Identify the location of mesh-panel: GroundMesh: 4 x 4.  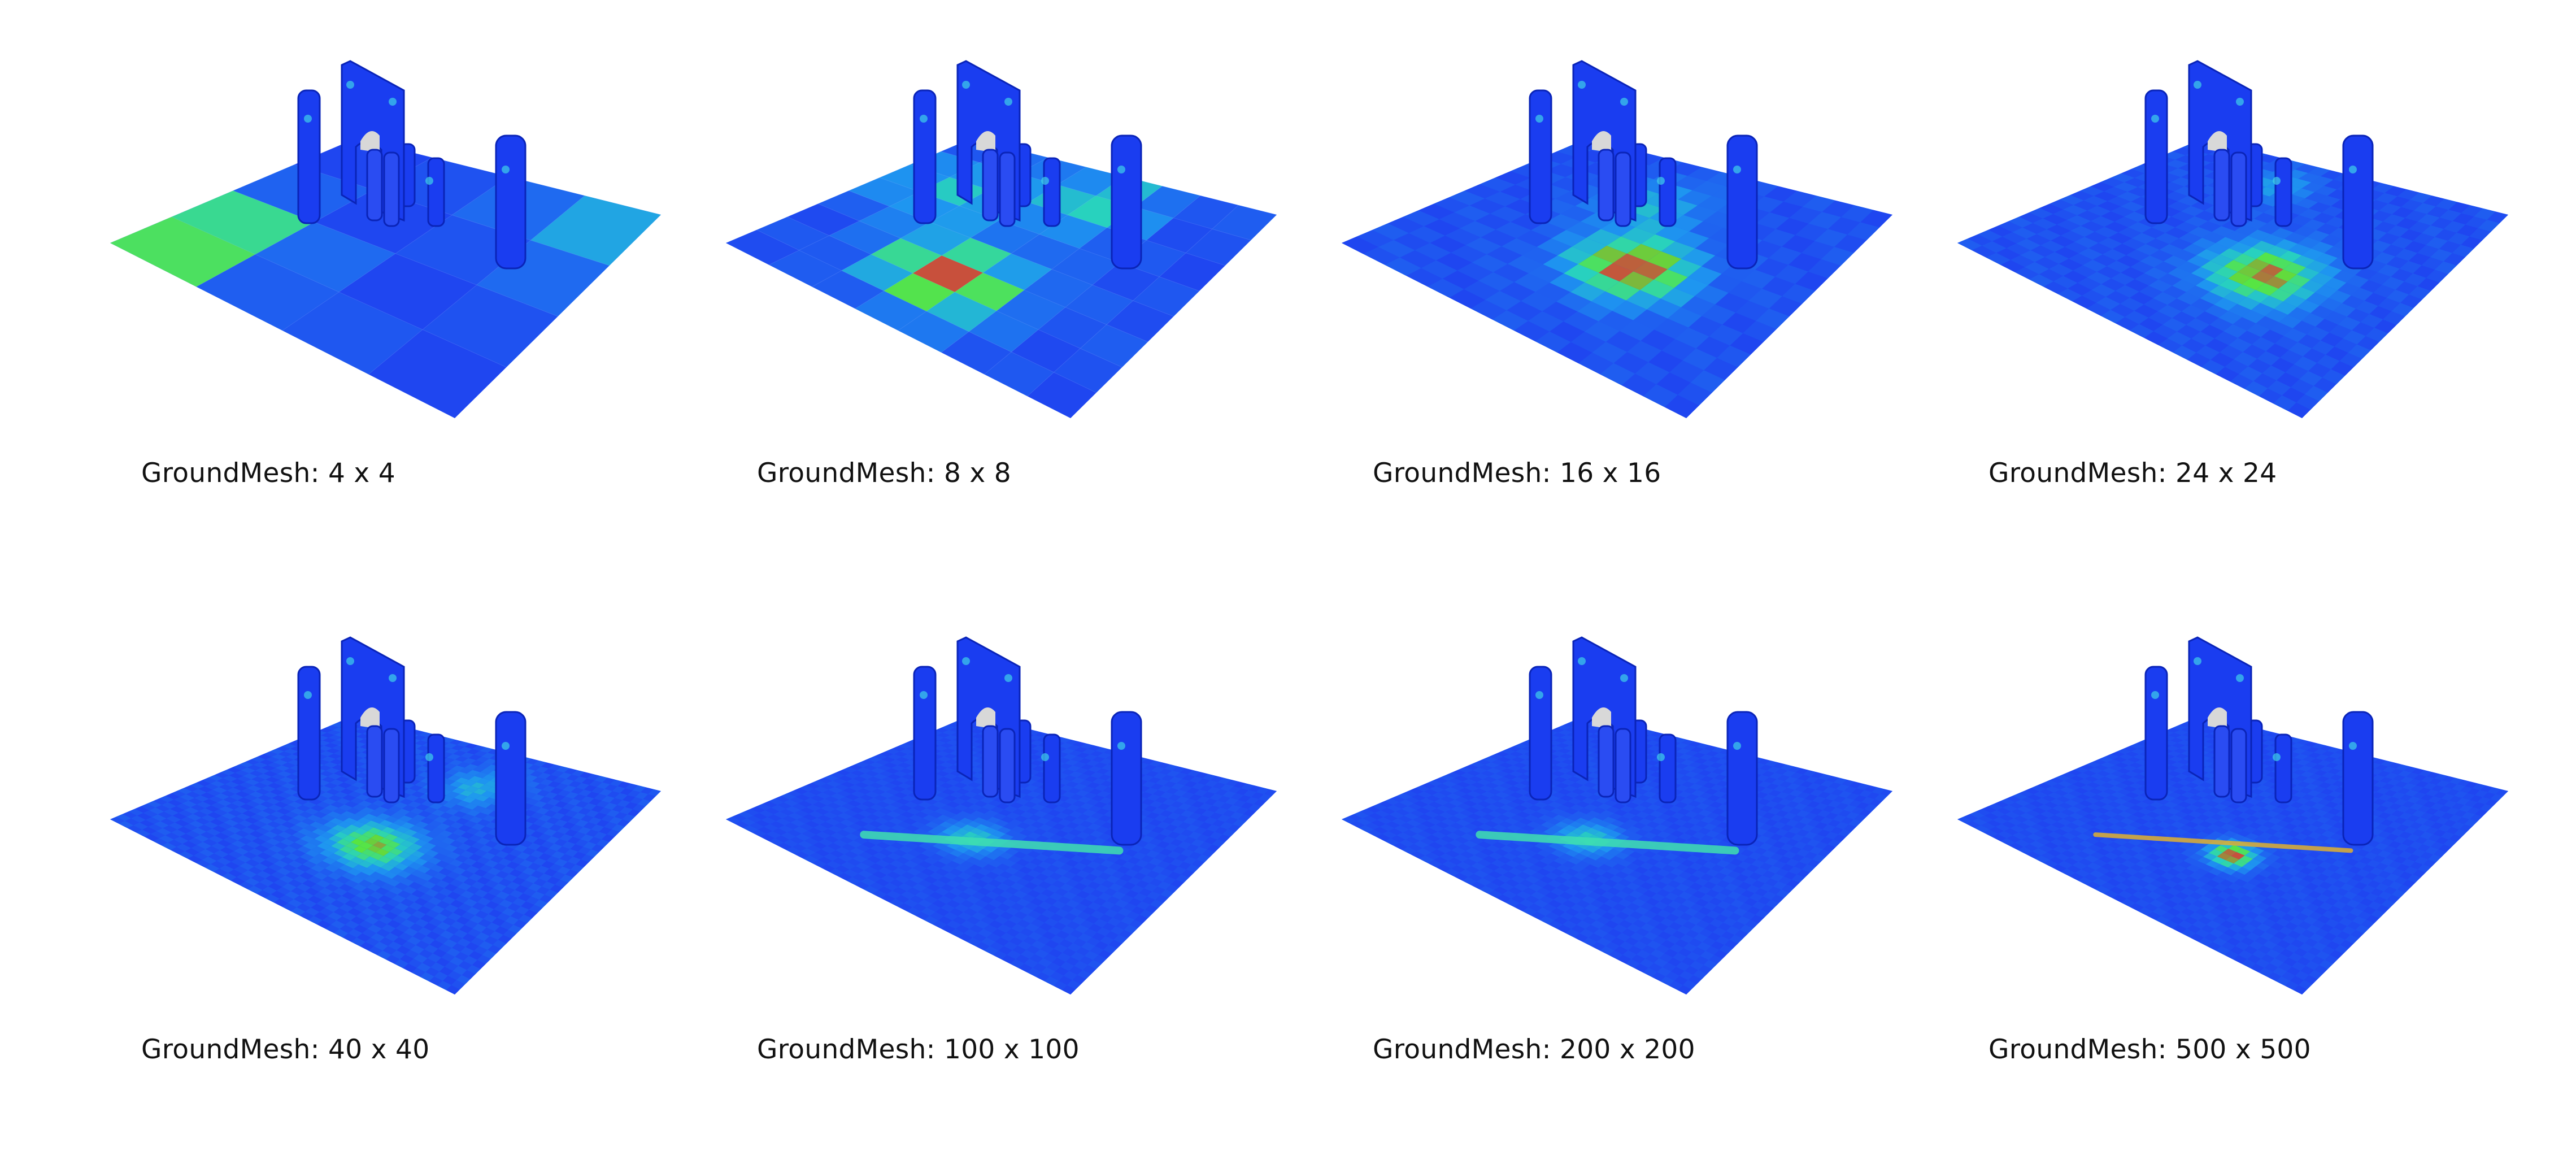
(398, 319).